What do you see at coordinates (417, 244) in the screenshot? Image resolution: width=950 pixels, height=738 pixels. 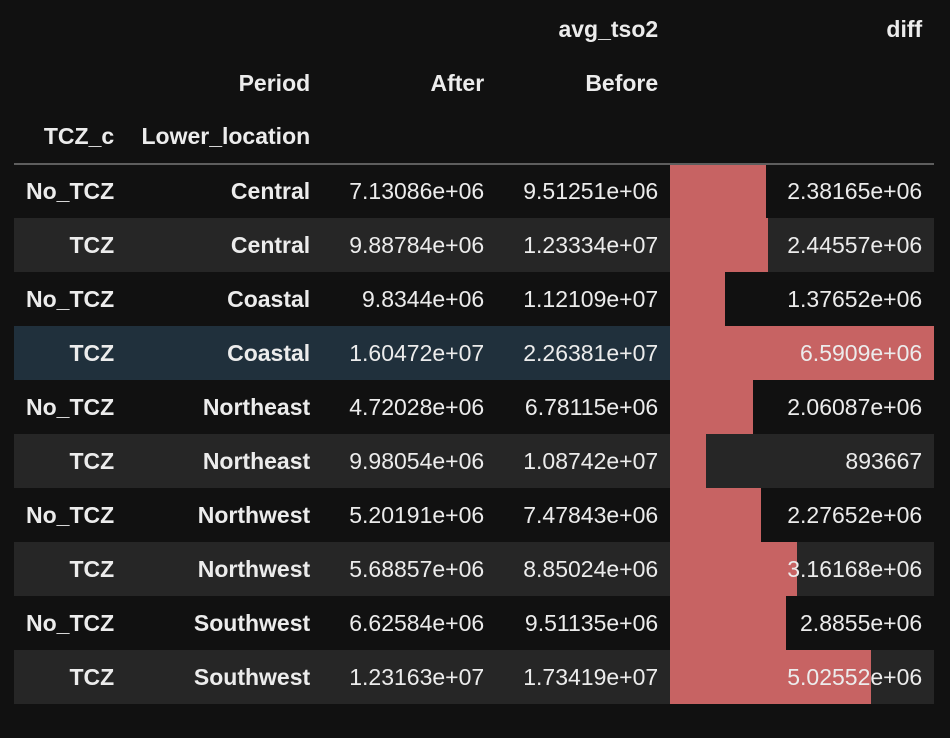 I see `cell-after: 9.88784e+06` at bounding box center [417, 244].